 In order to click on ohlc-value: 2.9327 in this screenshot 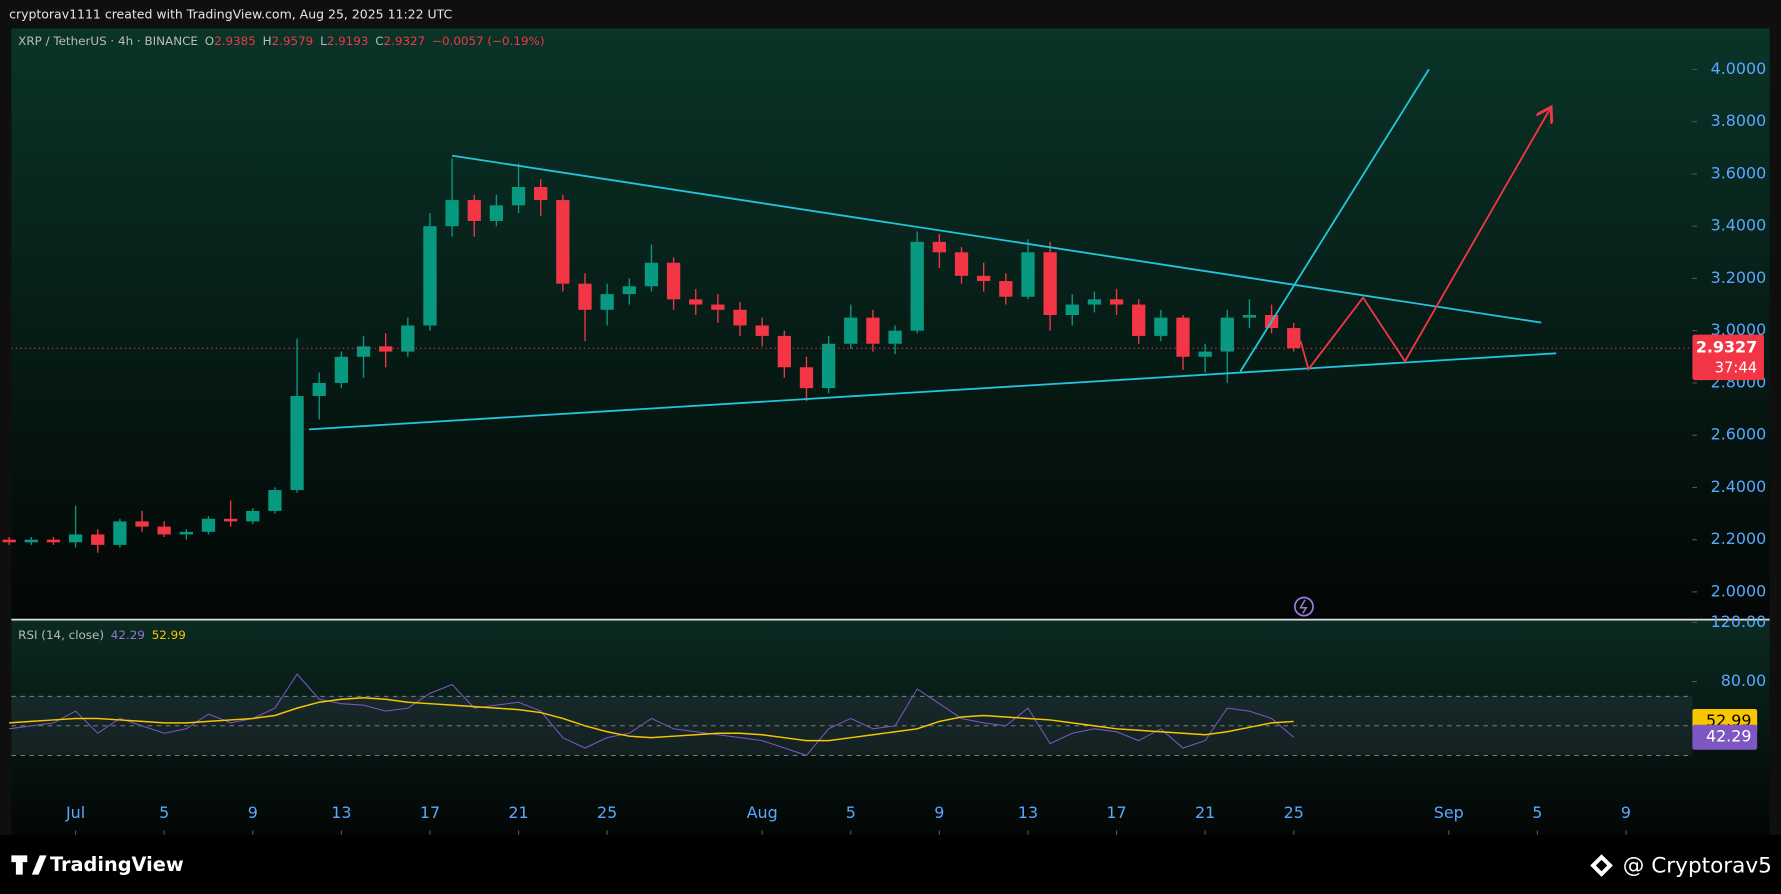, I will do `click(405, 40)`.